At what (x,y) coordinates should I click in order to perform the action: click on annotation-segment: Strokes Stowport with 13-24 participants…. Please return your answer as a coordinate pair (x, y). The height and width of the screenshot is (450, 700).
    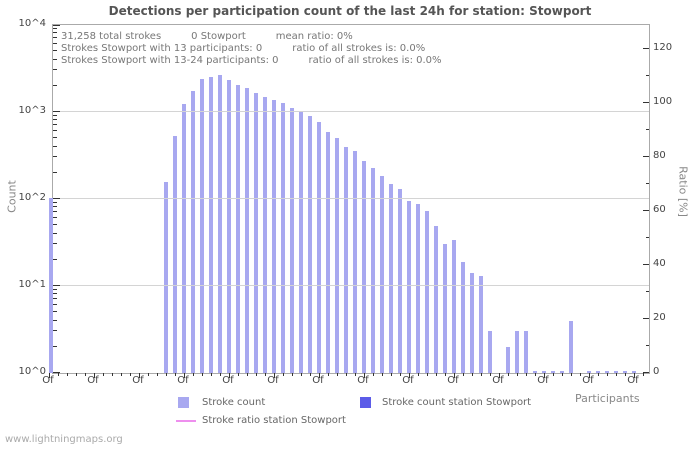
    Looking at the image, I should click on (170, 60).